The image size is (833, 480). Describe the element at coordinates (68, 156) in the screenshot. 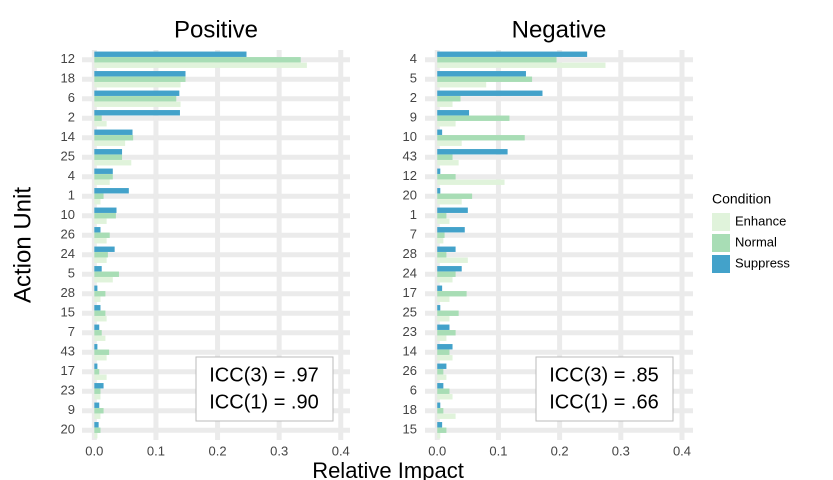

I see `y-tick-label: 25` at that location.